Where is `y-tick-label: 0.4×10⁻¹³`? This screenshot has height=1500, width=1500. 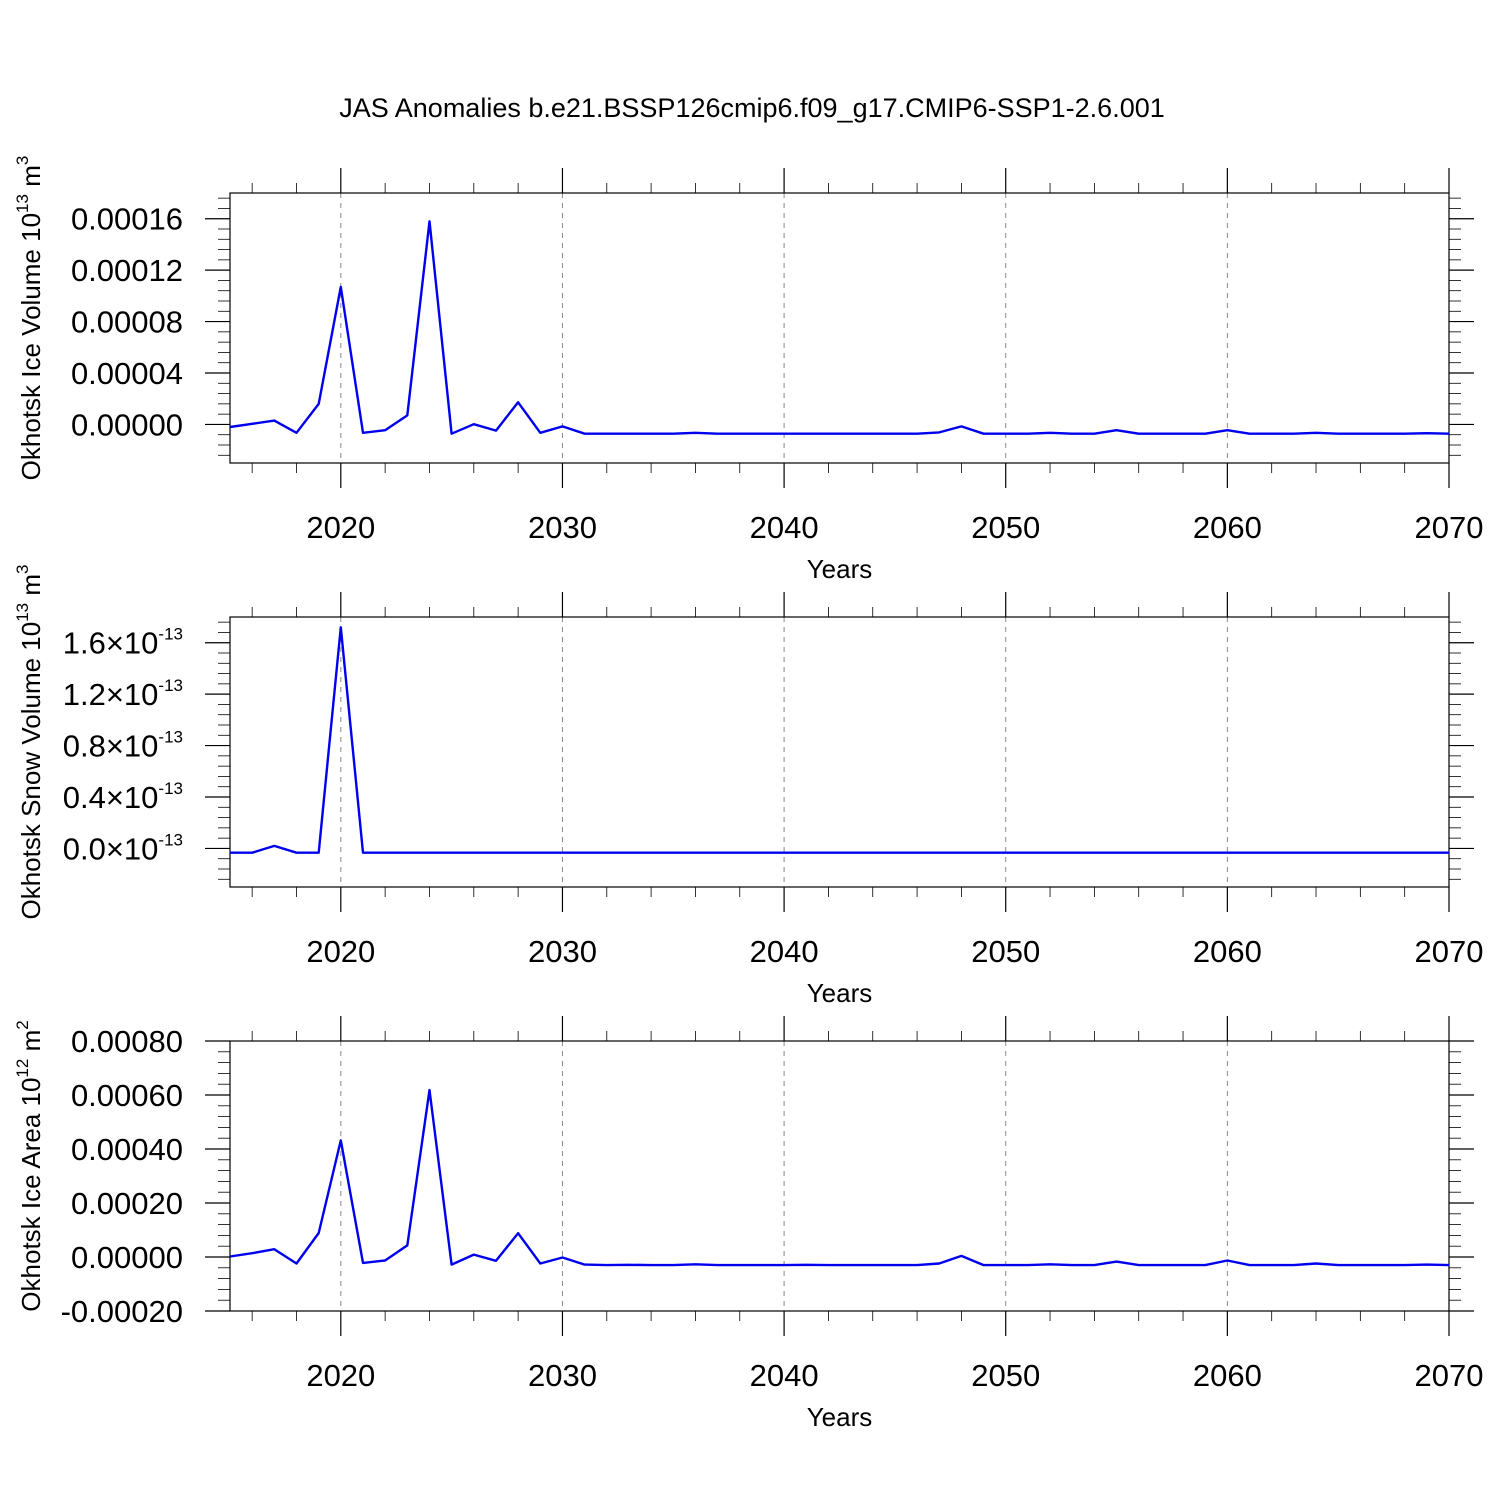
y-tick-label: 0.4×10⁻¹³ is located at coordinates (123, 797).